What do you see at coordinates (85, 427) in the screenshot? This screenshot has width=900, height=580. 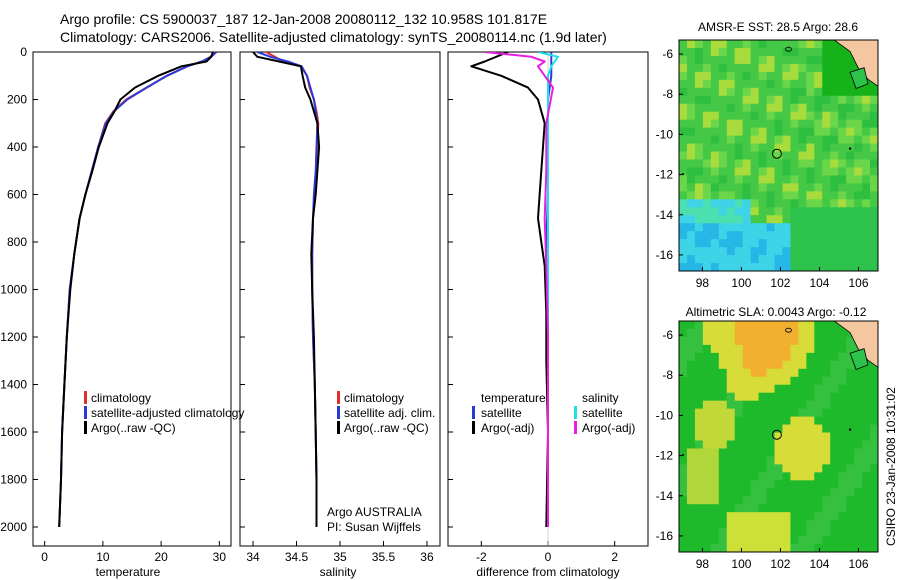 I see `legend-swatch-argo` at bounding box center [85, 427].